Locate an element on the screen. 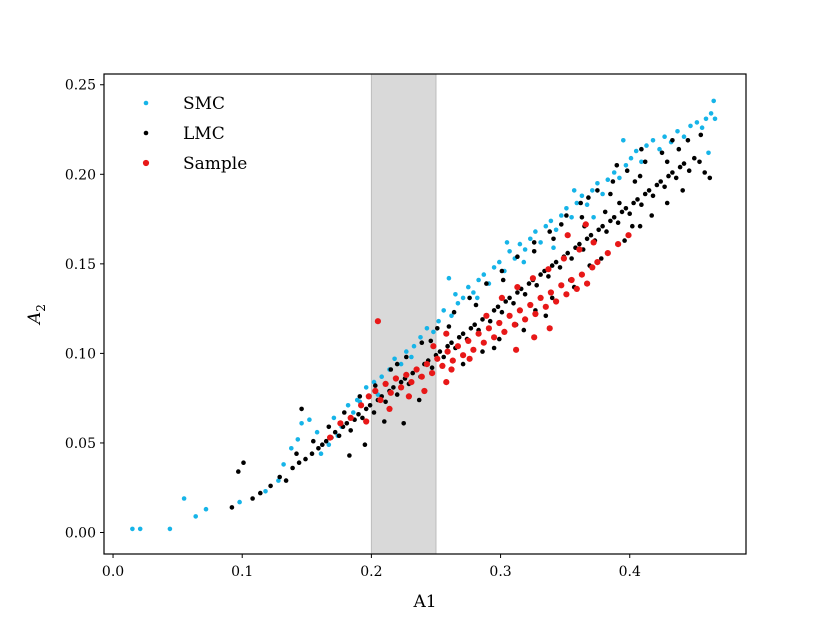 The height and width of the screenshot is (623, 830). x-tick-label: 0.4 is located at coordinates (630, 572).